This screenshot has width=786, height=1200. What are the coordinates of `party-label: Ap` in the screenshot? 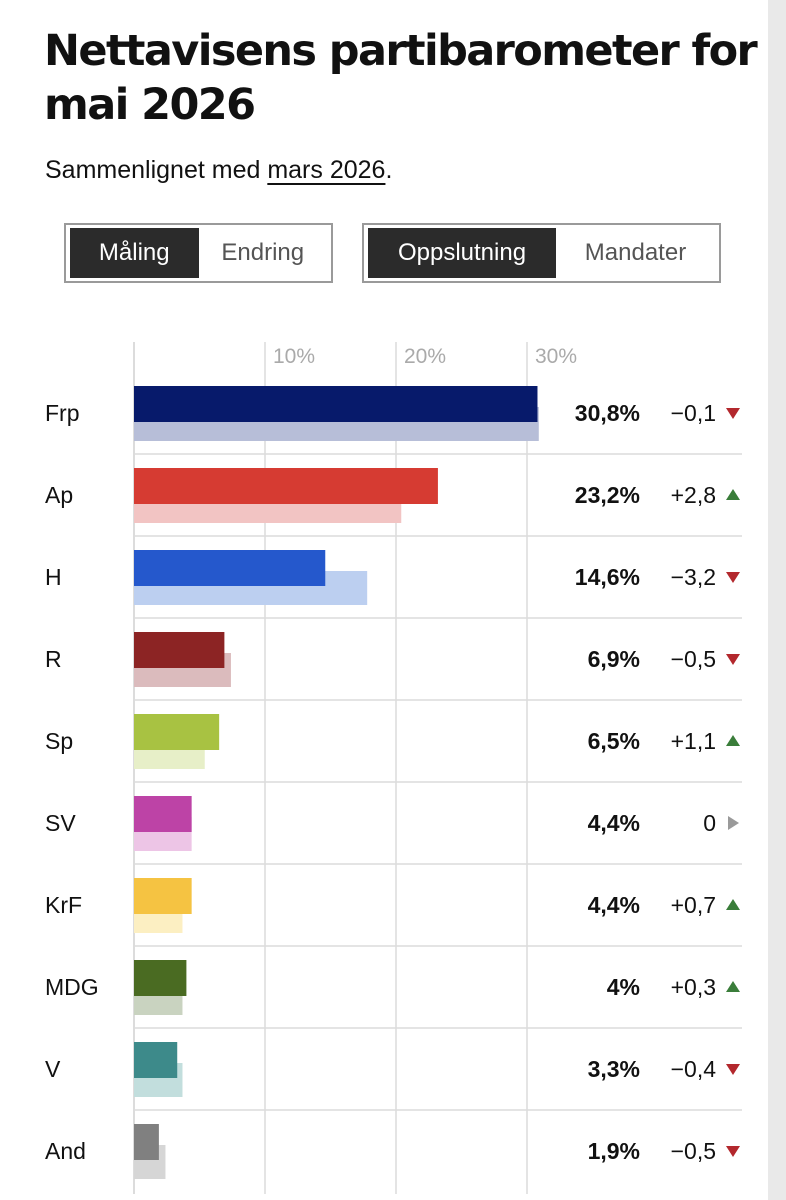 It's located at (59, 495).